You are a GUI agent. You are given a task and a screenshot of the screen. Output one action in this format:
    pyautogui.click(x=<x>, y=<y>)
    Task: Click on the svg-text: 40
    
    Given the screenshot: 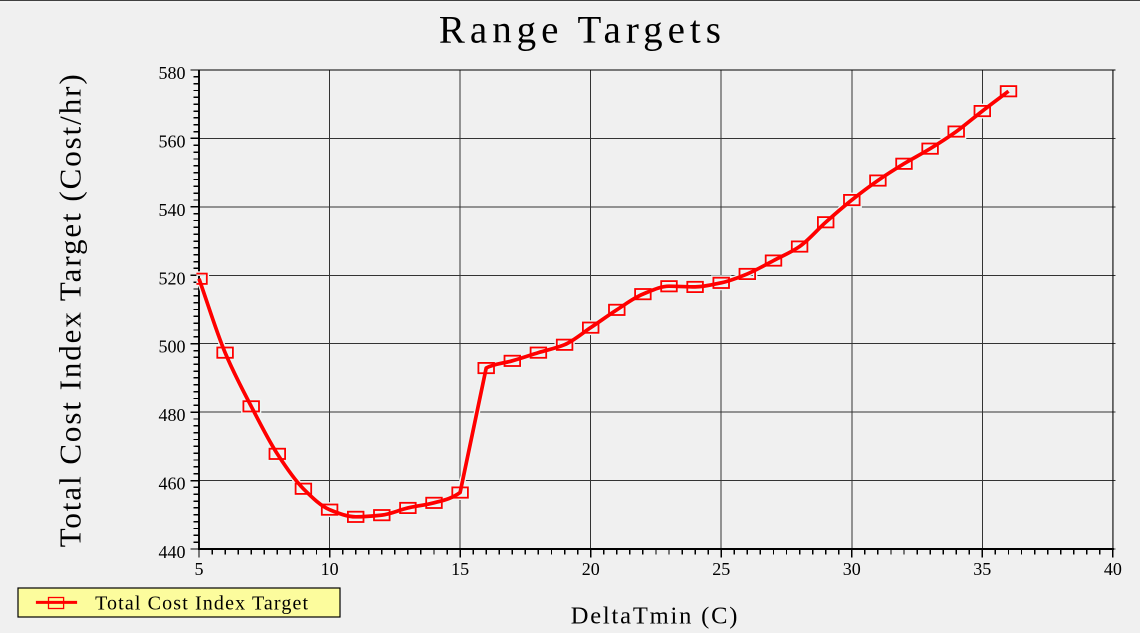 What is the action you would take?
    pyautogui.click(x=1113, y=569)
    